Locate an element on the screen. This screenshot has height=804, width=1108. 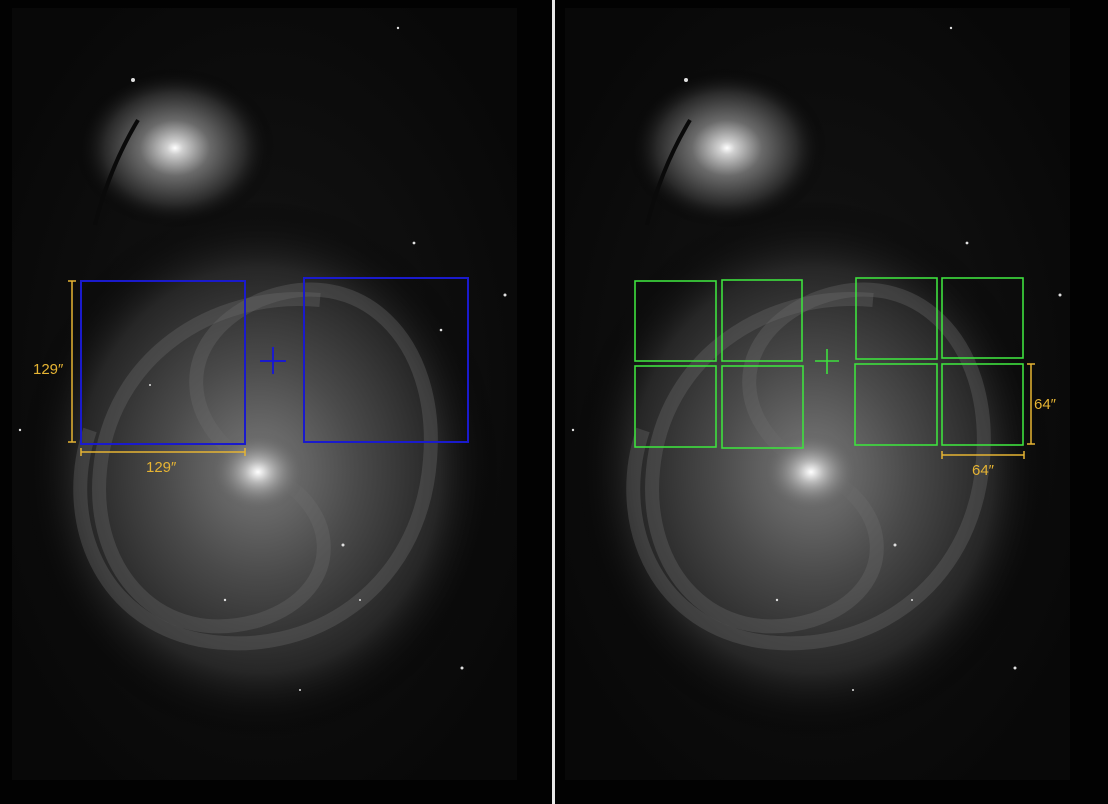
height-label: 129″ is located at coordinates (48, 369).